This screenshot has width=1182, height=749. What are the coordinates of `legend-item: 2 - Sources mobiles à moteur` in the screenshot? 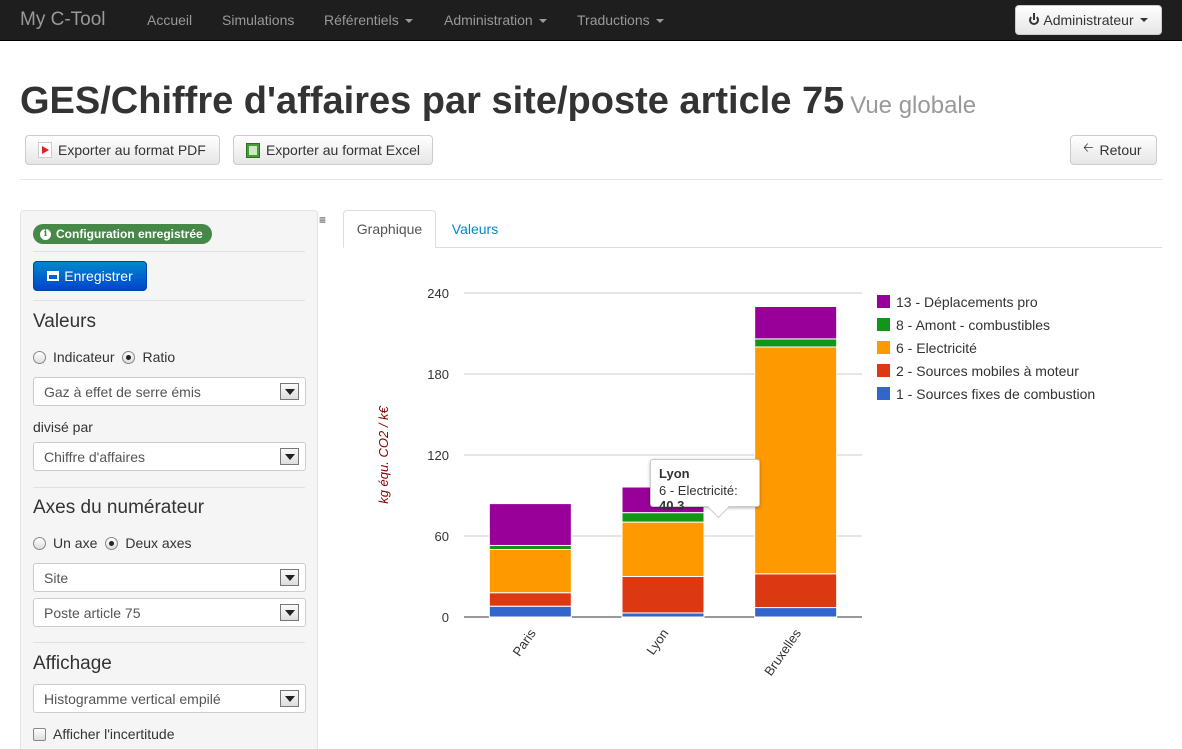 It's located at (986, 370).